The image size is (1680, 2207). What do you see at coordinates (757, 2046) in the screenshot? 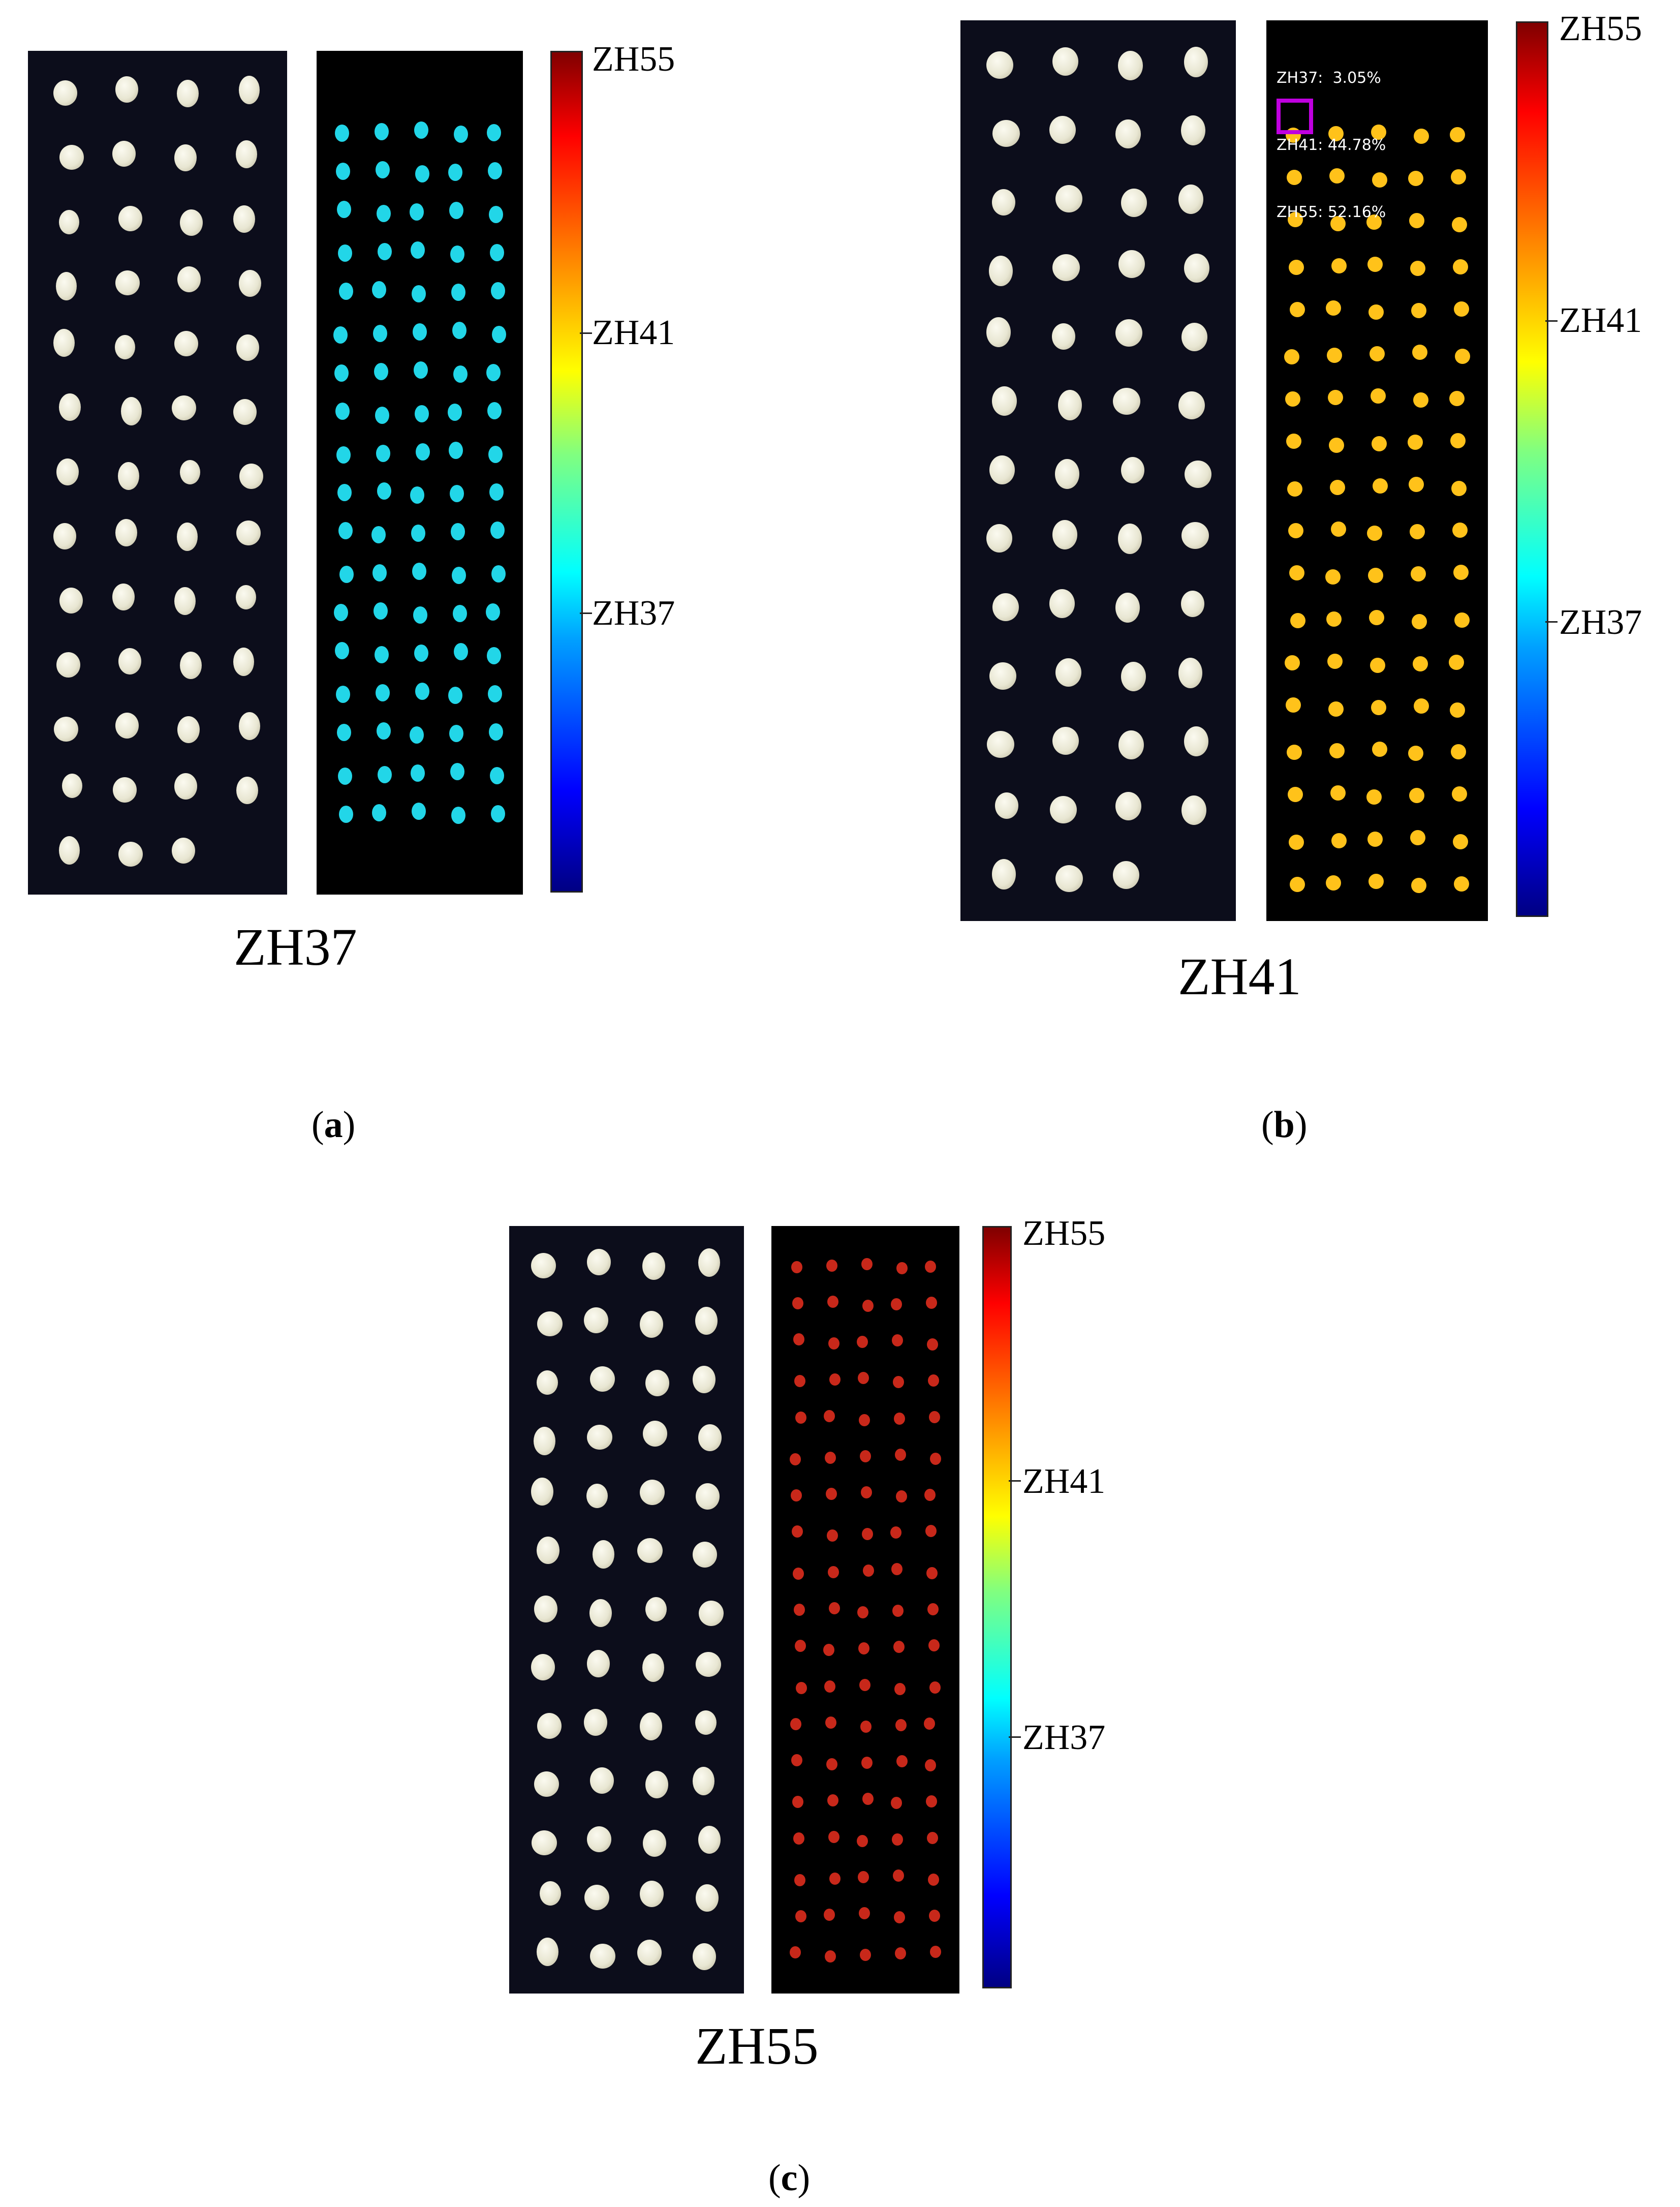
I see `variety-label: ZH55` at bounding box center [757, 2046].